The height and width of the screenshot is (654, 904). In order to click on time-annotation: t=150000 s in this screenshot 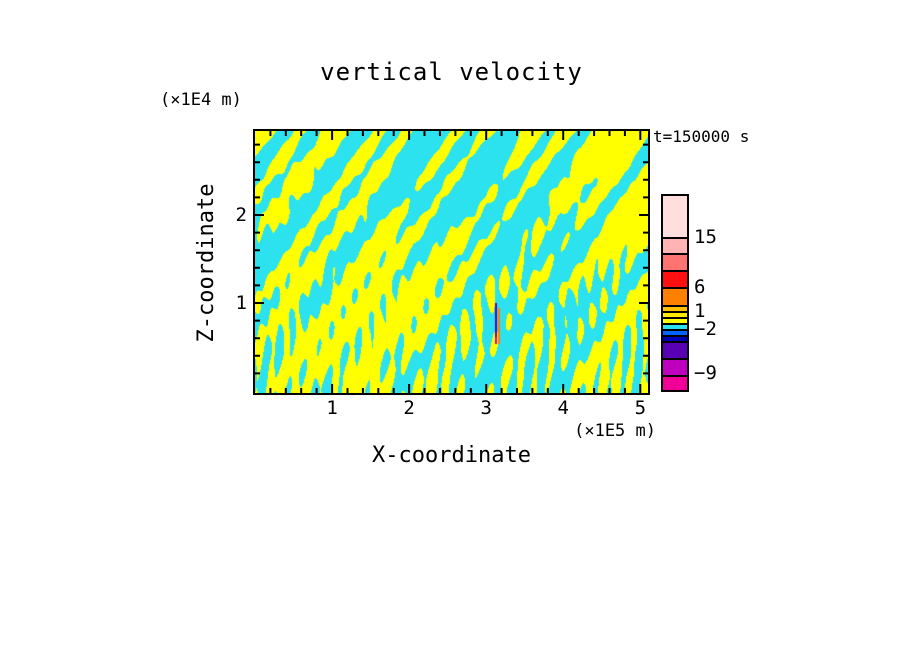, I will do `click(701, 136)`.